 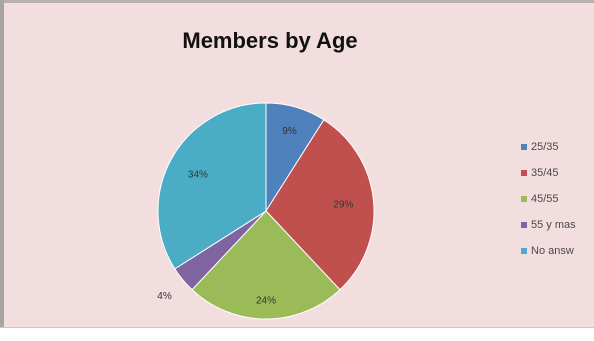 I want to click on legend: 25/35 35/45 45/55 55 y mas No answ, so click(x=557, y=199).